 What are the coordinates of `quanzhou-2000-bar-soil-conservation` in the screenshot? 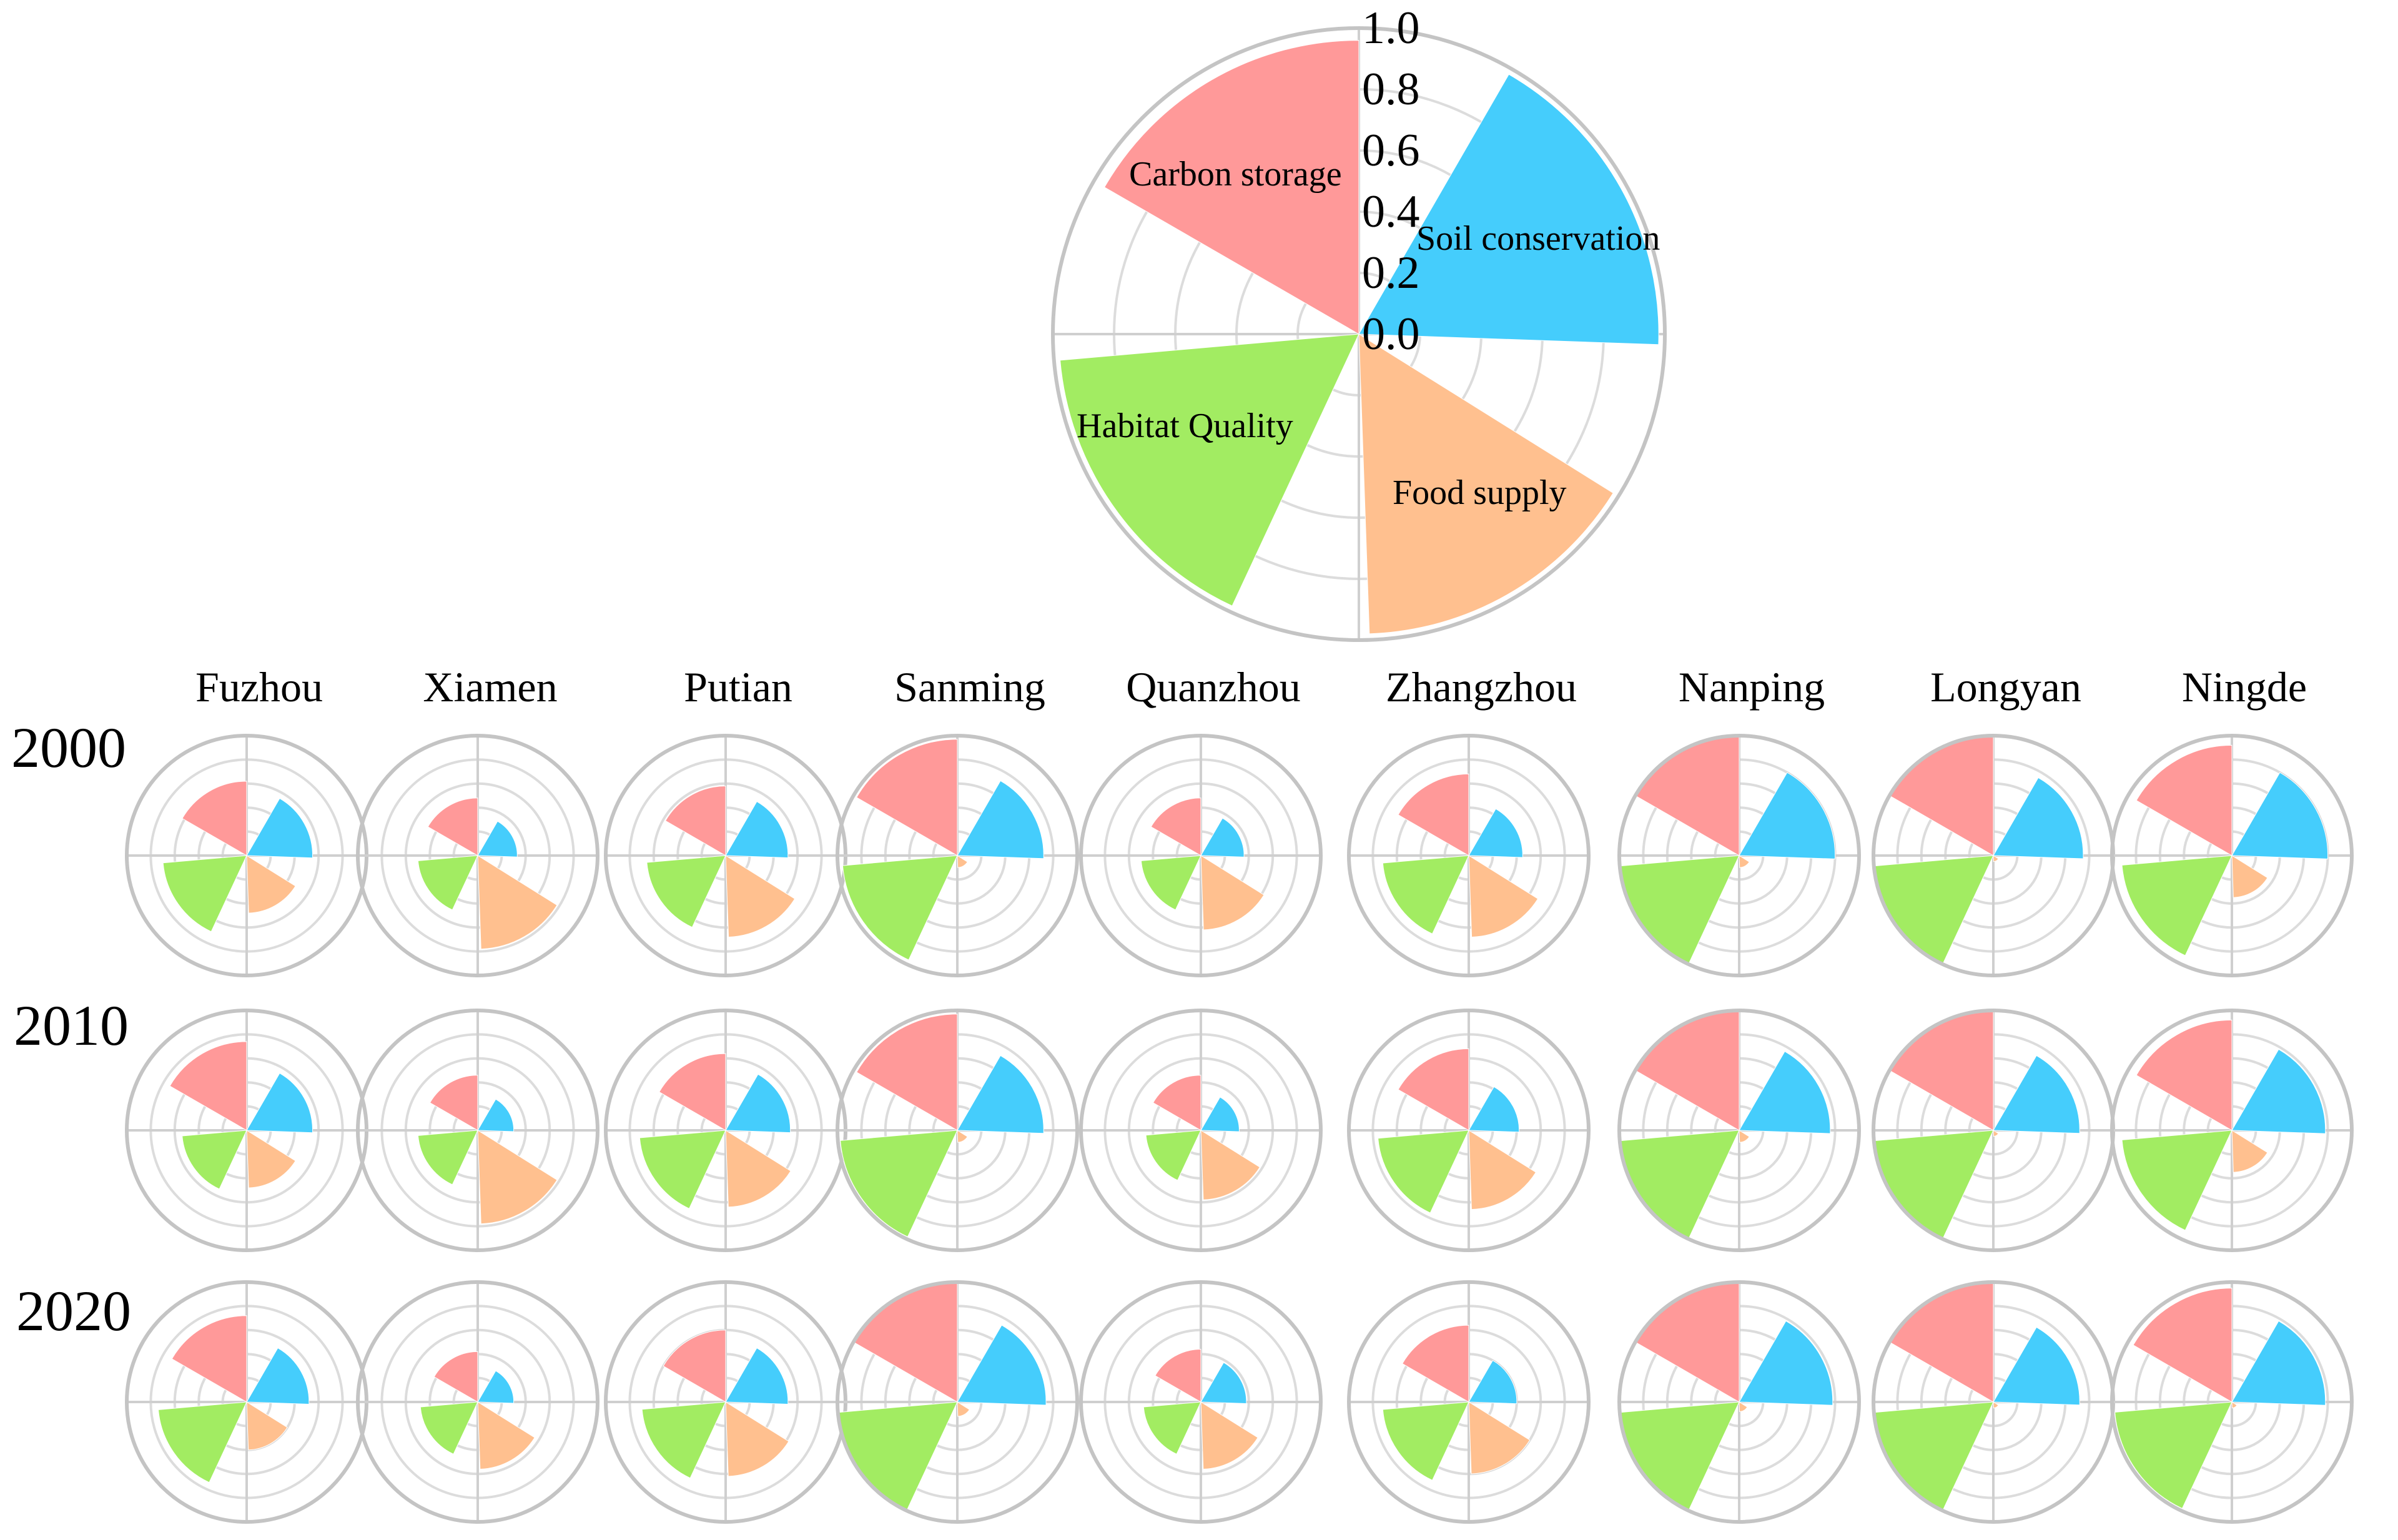 It's located at (1223, 837).